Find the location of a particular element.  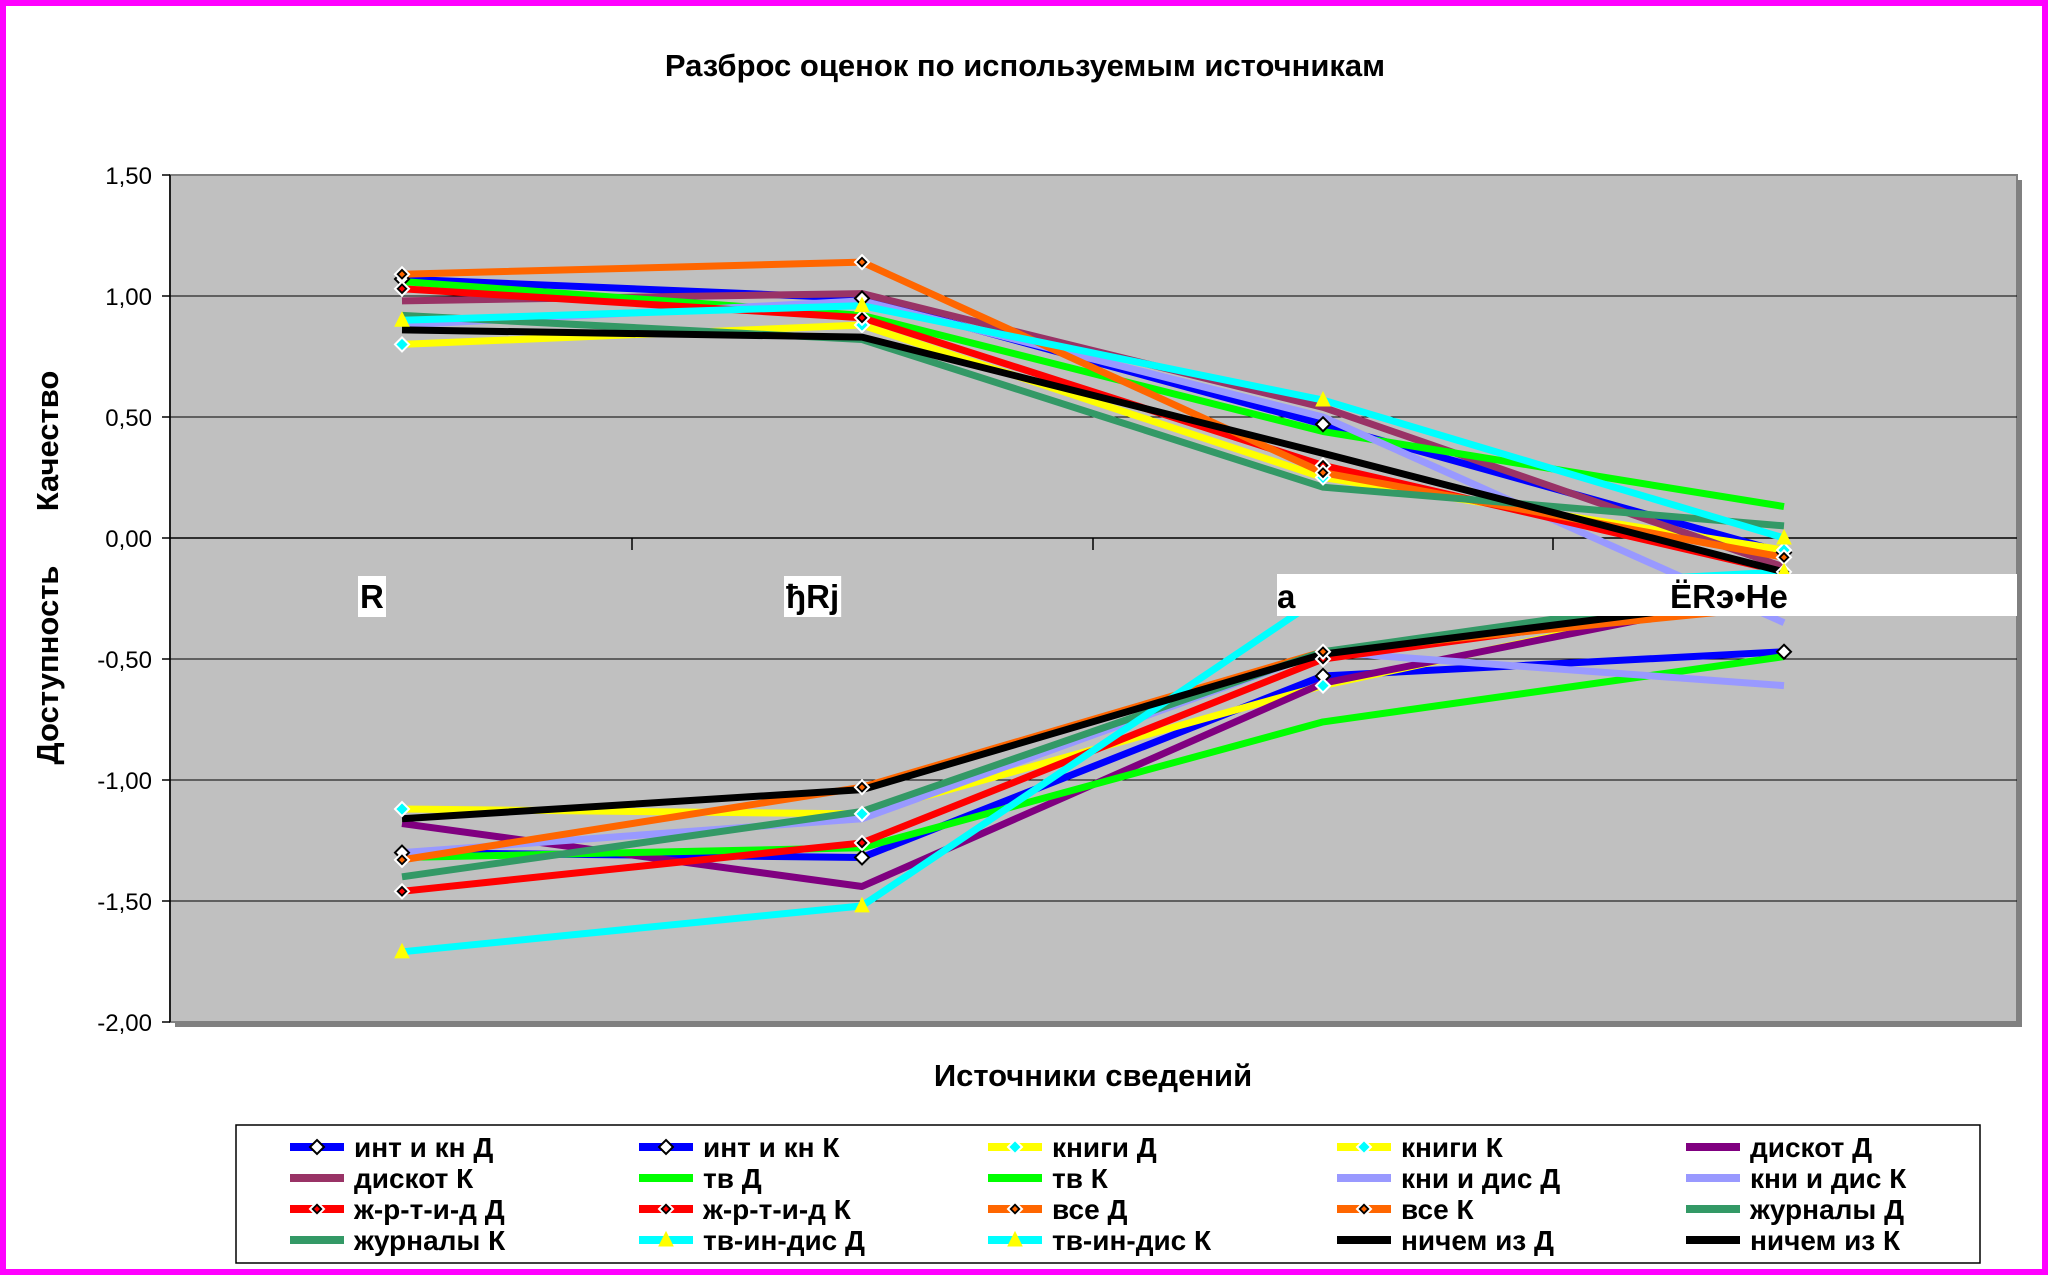

legend-item: тв К is located at coordinates (1048, 1178).